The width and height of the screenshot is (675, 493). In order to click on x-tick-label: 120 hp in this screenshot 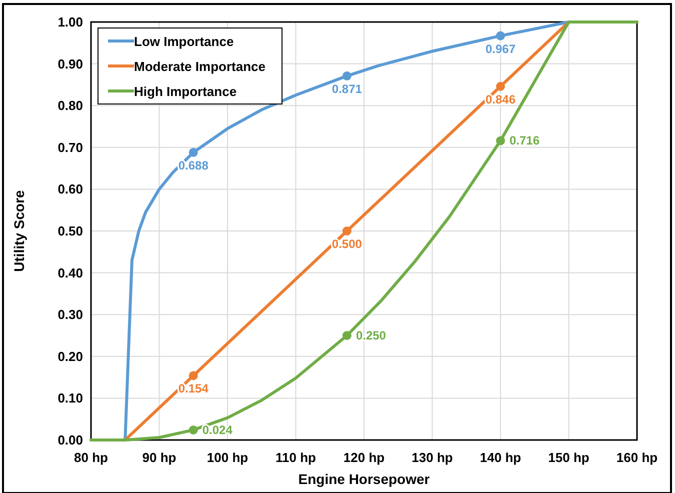, I will do `click(364, 457)`.